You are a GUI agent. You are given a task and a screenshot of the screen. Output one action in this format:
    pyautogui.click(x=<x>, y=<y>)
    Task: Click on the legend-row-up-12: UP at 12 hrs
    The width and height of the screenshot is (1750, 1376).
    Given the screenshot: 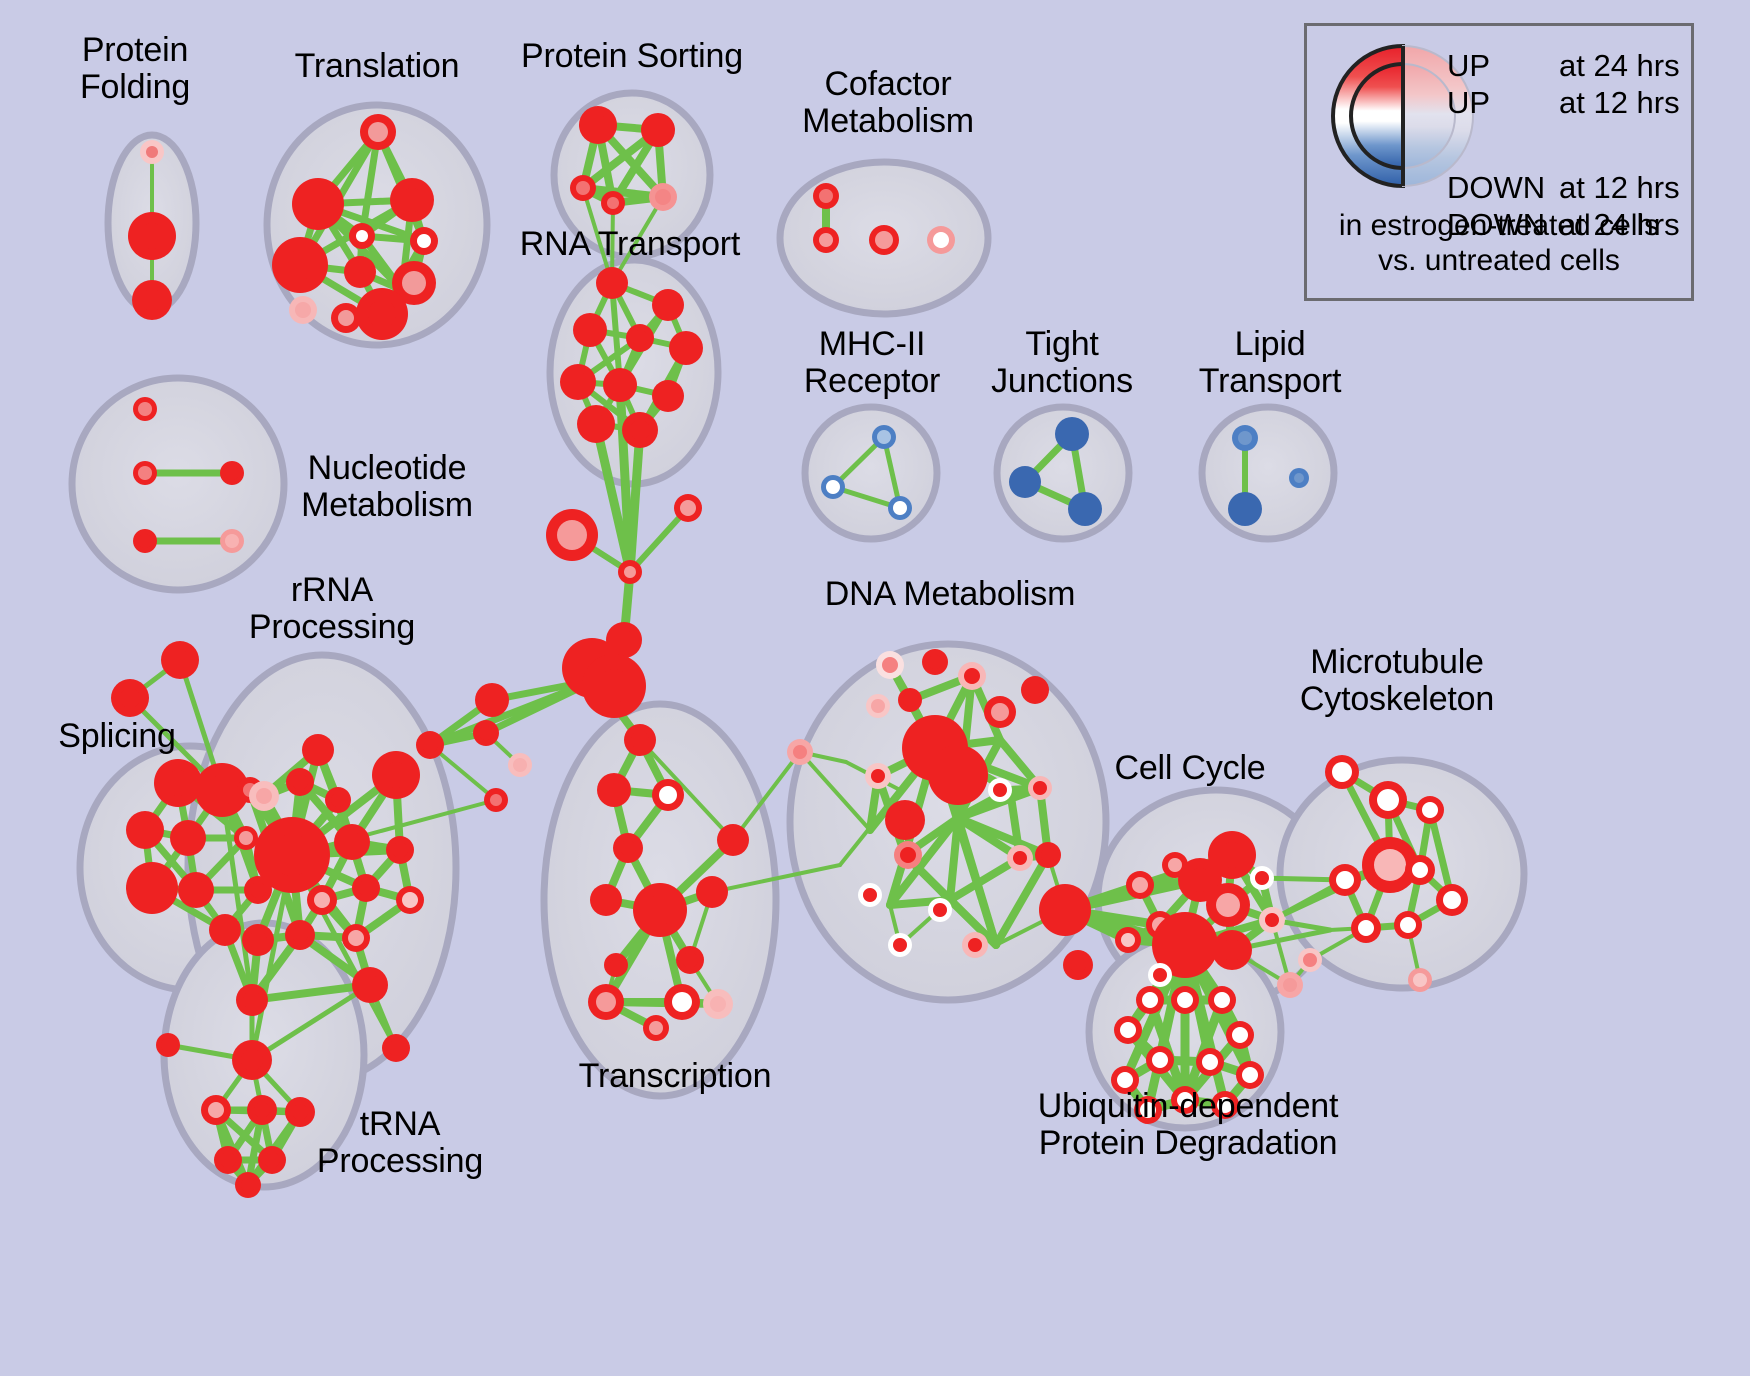 What is the action you would take?
    pyautogui.click(x=1563, y=103)
    